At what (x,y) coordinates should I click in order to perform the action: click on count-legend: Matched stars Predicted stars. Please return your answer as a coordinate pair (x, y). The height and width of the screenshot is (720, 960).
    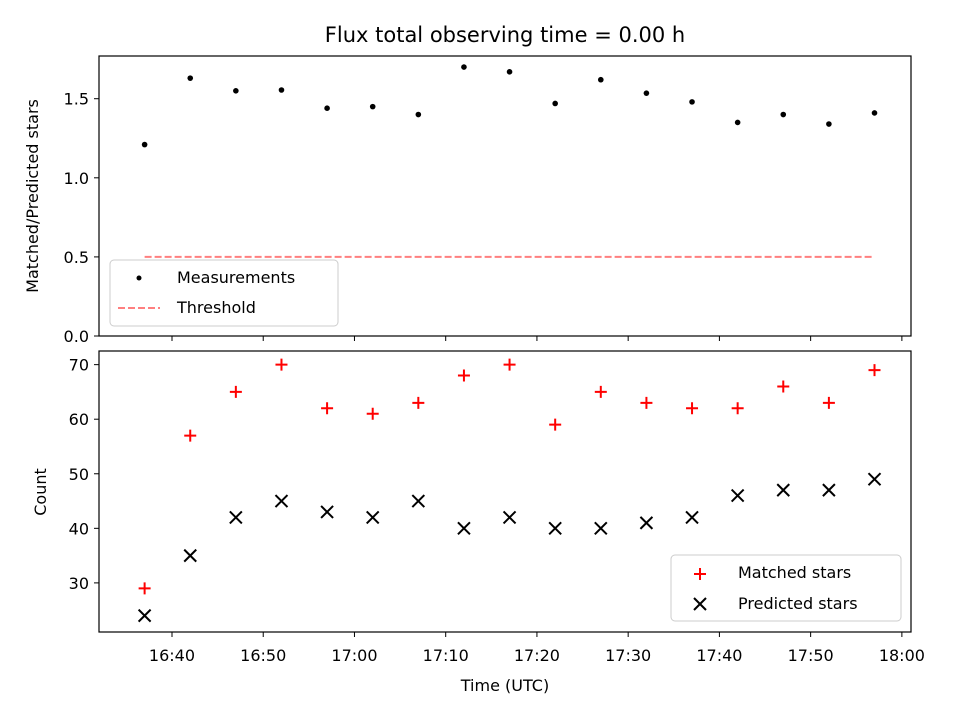
    Looking at the image, I should click on (786, 588).